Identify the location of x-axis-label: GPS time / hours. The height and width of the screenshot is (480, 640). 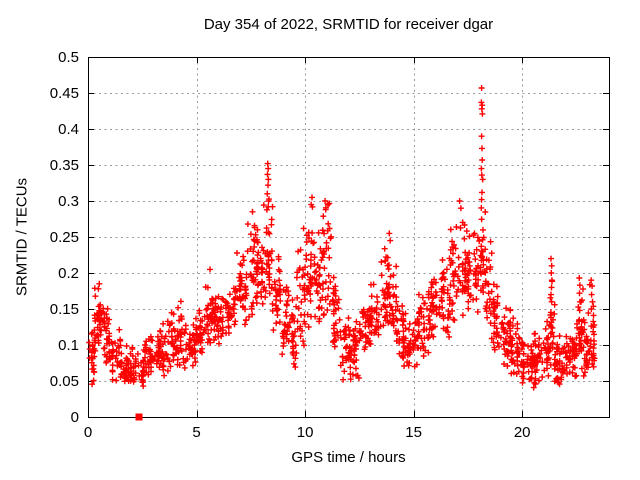
(348, 457).